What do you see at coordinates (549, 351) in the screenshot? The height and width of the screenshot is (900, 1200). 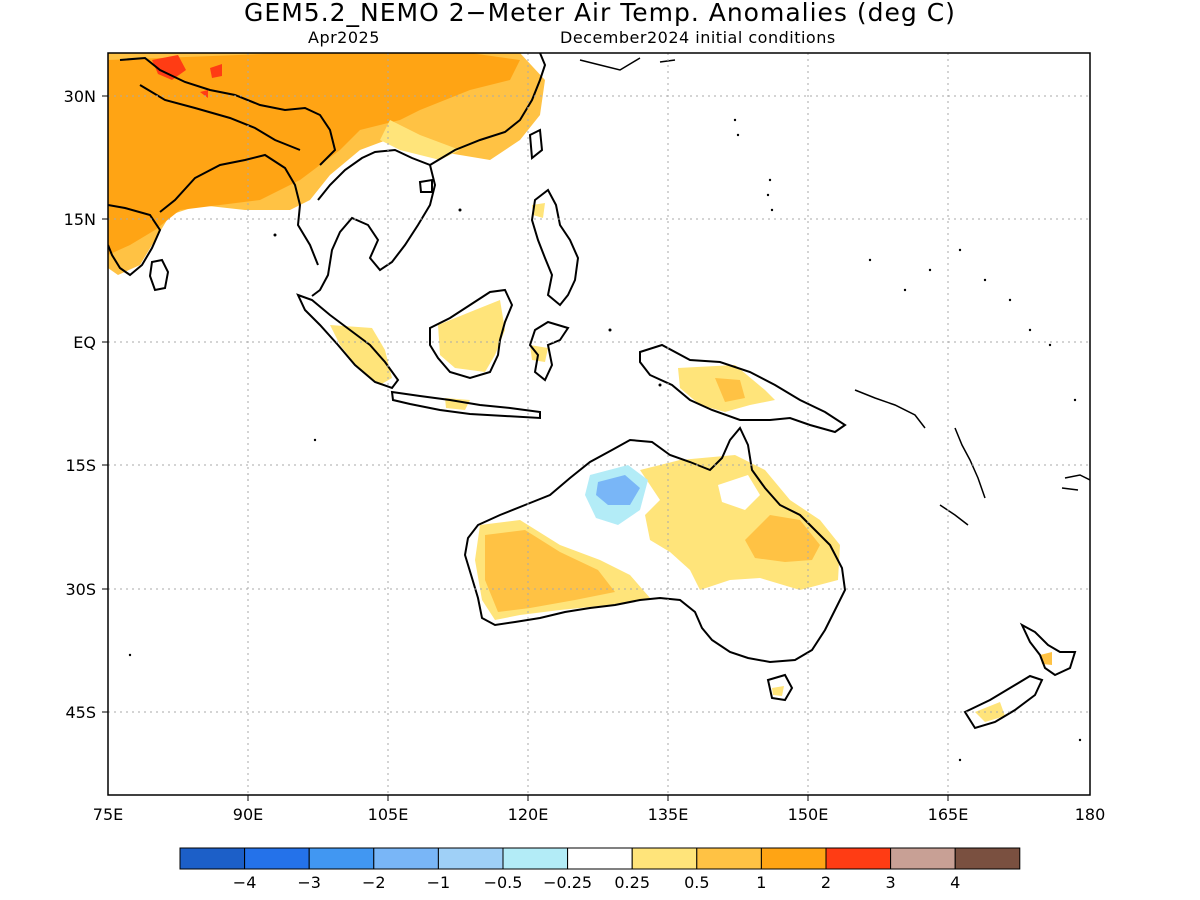 I see `sulawesi-coast` at bounding box center [549, 351].